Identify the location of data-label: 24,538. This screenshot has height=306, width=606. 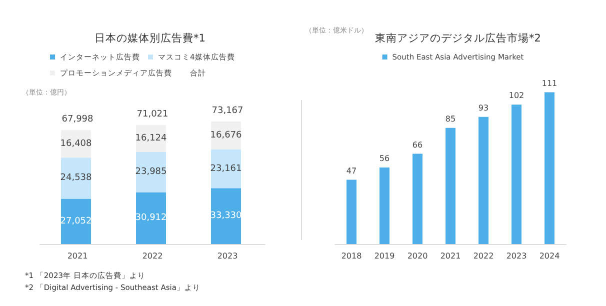
(76, 178).